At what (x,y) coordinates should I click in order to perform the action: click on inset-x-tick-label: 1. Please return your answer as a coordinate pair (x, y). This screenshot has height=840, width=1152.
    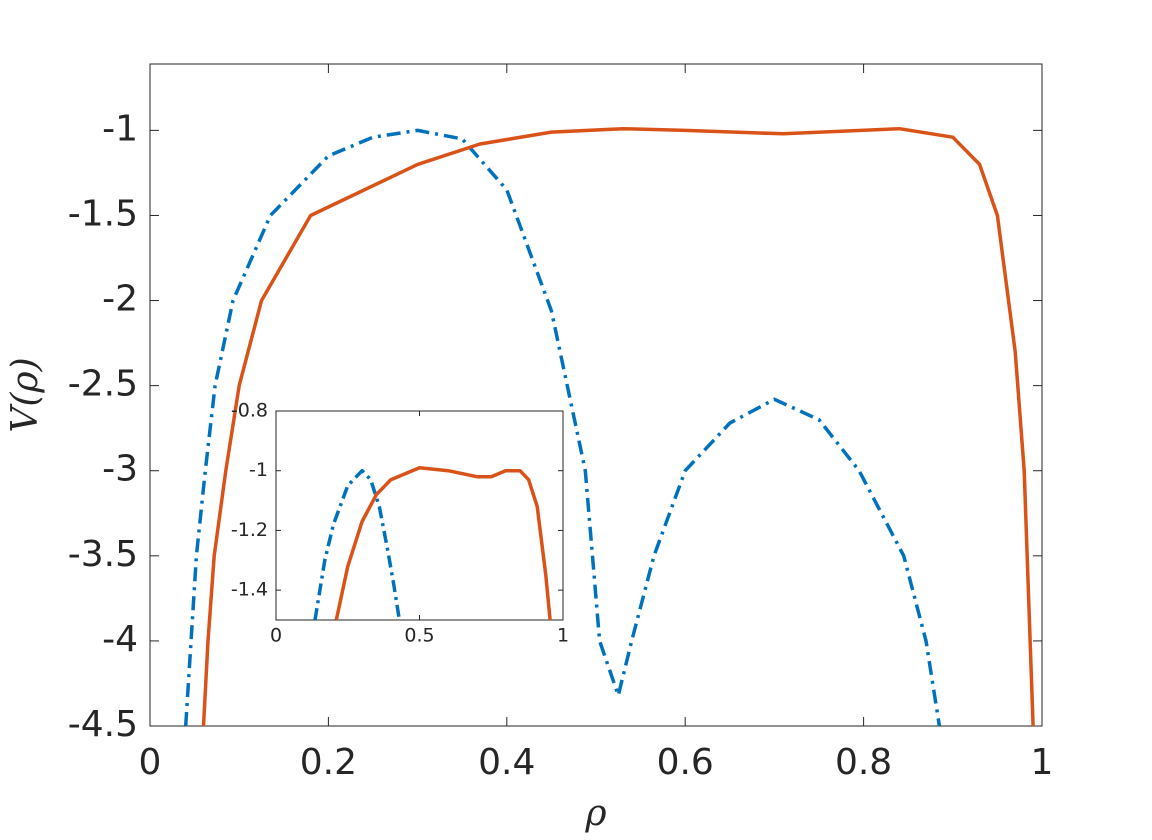
    Looking at the image, I should click on (563, 636).